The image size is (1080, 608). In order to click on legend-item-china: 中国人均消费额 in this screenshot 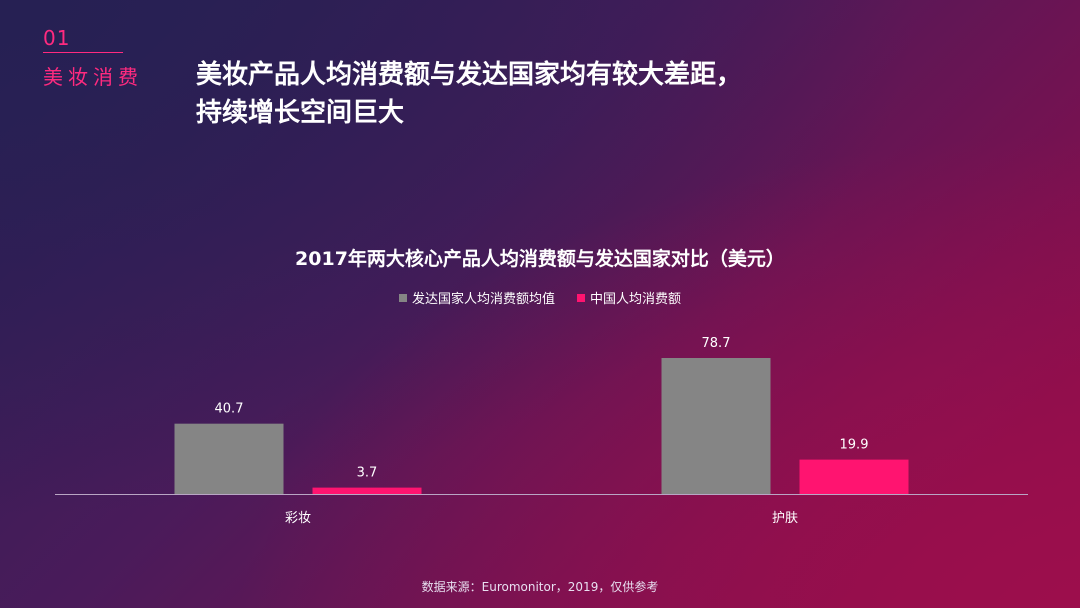, I will do `click(629, 297)`.